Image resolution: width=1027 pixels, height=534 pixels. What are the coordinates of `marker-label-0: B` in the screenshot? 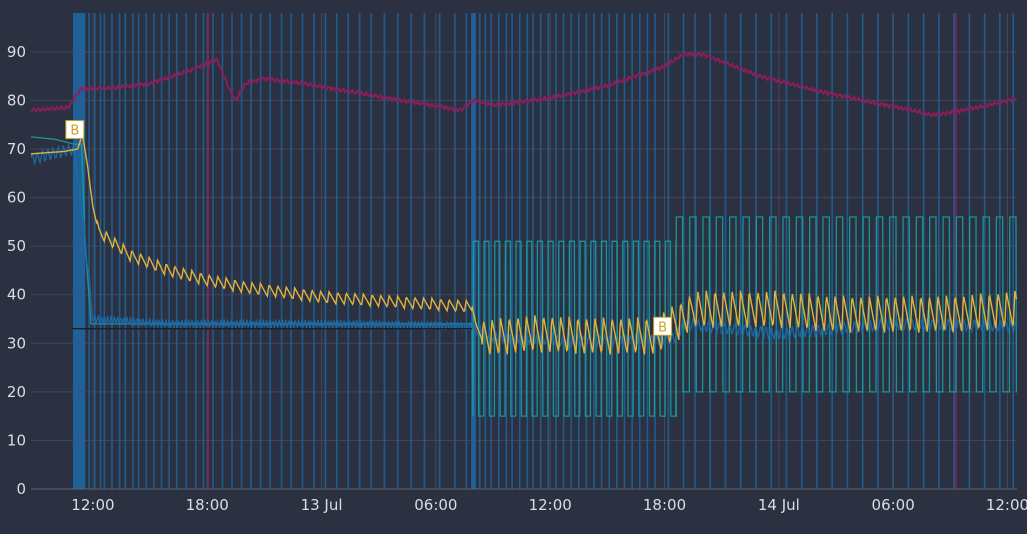 It's located at (74, 131).